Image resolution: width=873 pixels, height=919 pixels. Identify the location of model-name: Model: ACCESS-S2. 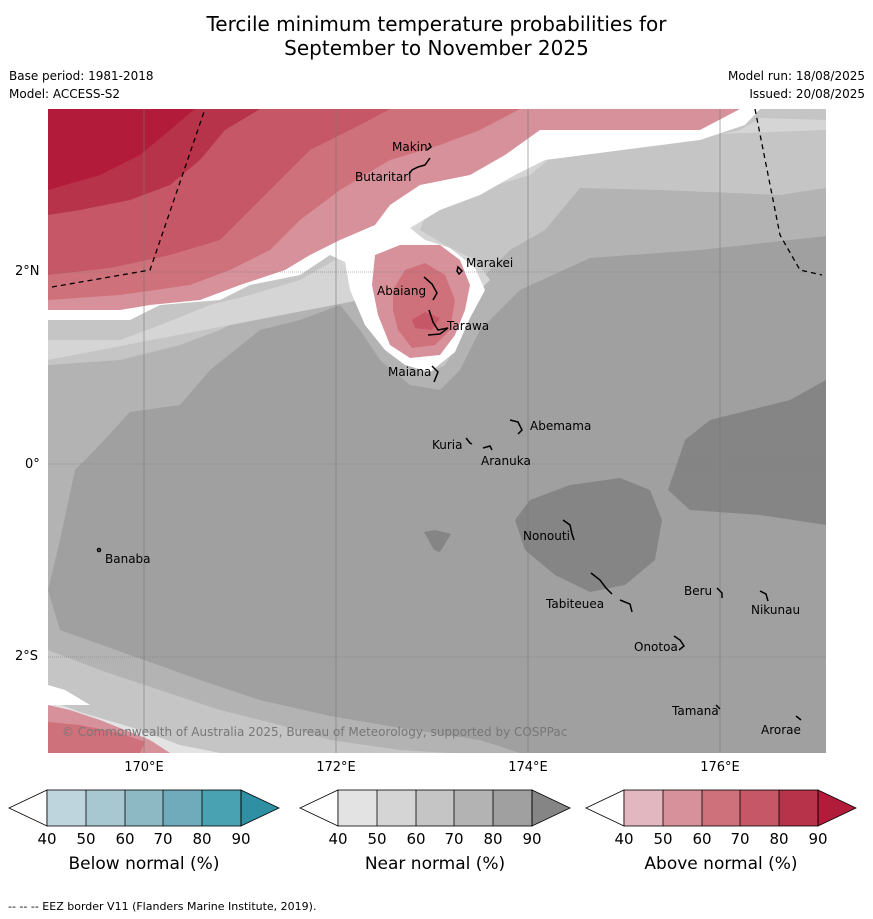
(65, 94).